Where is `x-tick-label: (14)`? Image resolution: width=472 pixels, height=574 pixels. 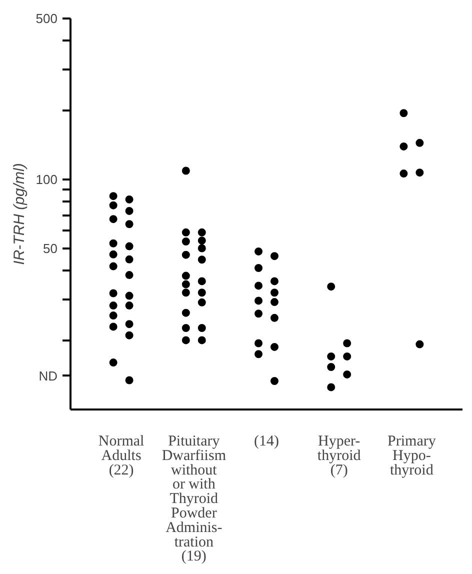
x-tick-label: (14) is located at coordinates (267, 442).